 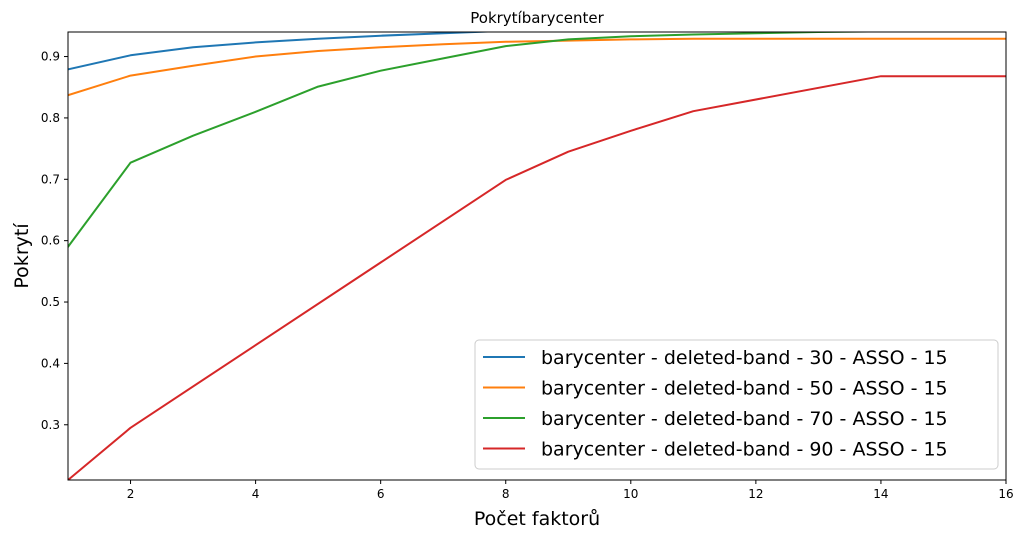 I want to click on x-tick-label: 4, so click(x=256, y=494).